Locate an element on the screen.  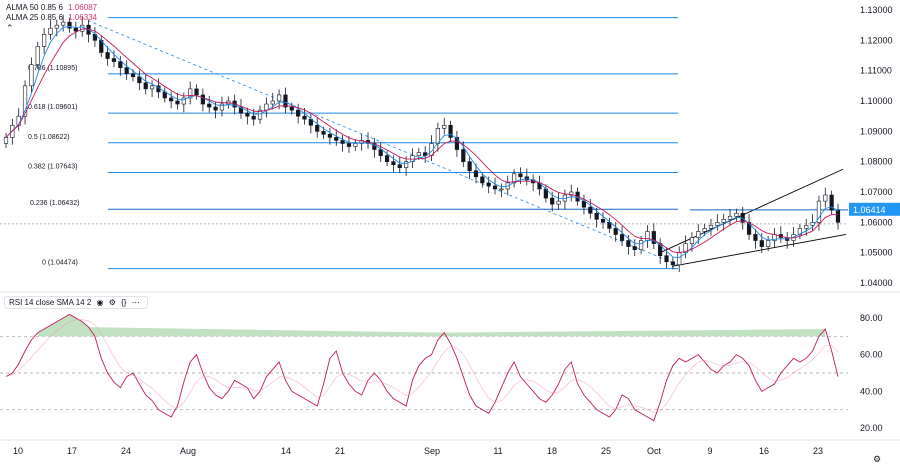
code-icon: {} is located at coordinates (124, 302).